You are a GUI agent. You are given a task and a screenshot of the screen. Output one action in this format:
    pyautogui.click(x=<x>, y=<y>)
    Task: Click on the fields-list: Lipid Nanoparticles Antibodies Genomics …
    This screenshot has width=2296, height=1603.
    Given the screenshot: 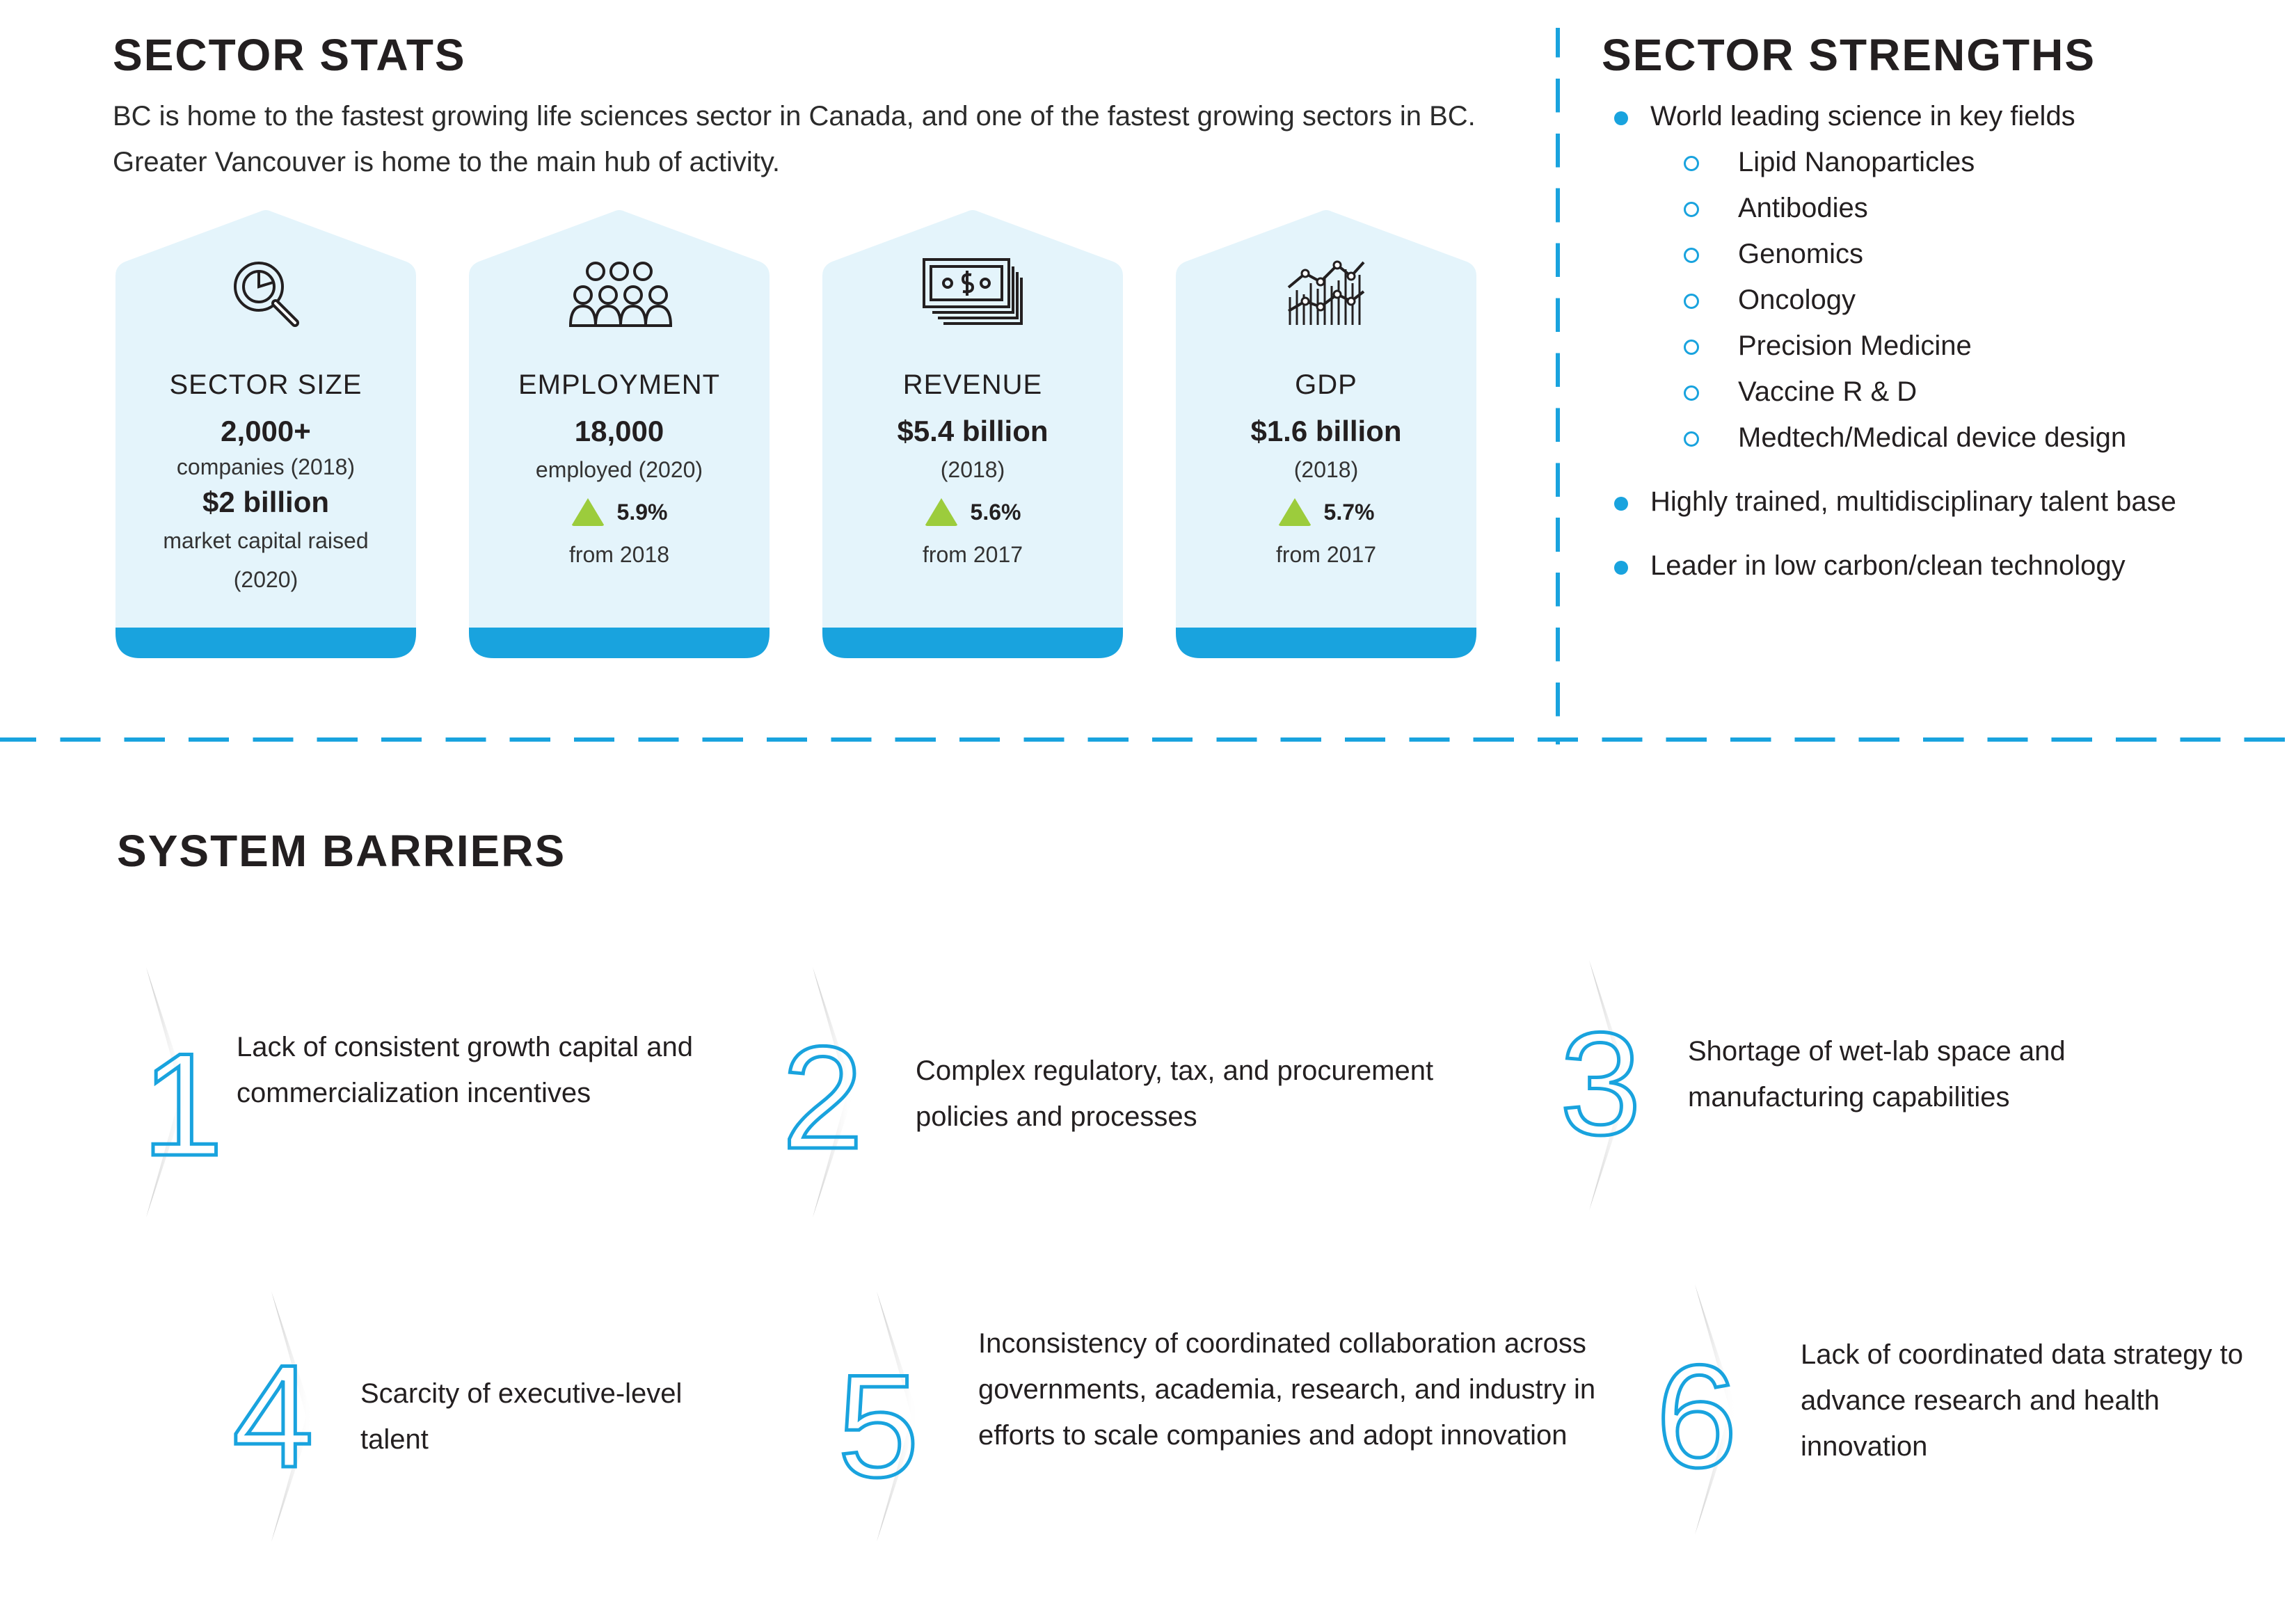 What is the action you would take?
    pyautogui.click(x=1948, y=300)
    